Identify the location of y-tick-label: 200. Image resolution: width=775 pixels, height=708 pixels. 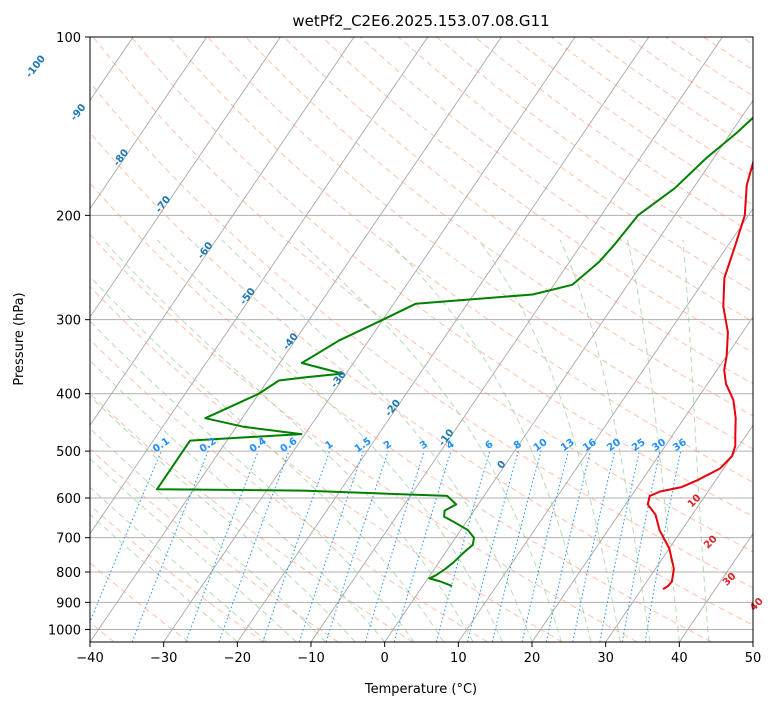
(68, 216).